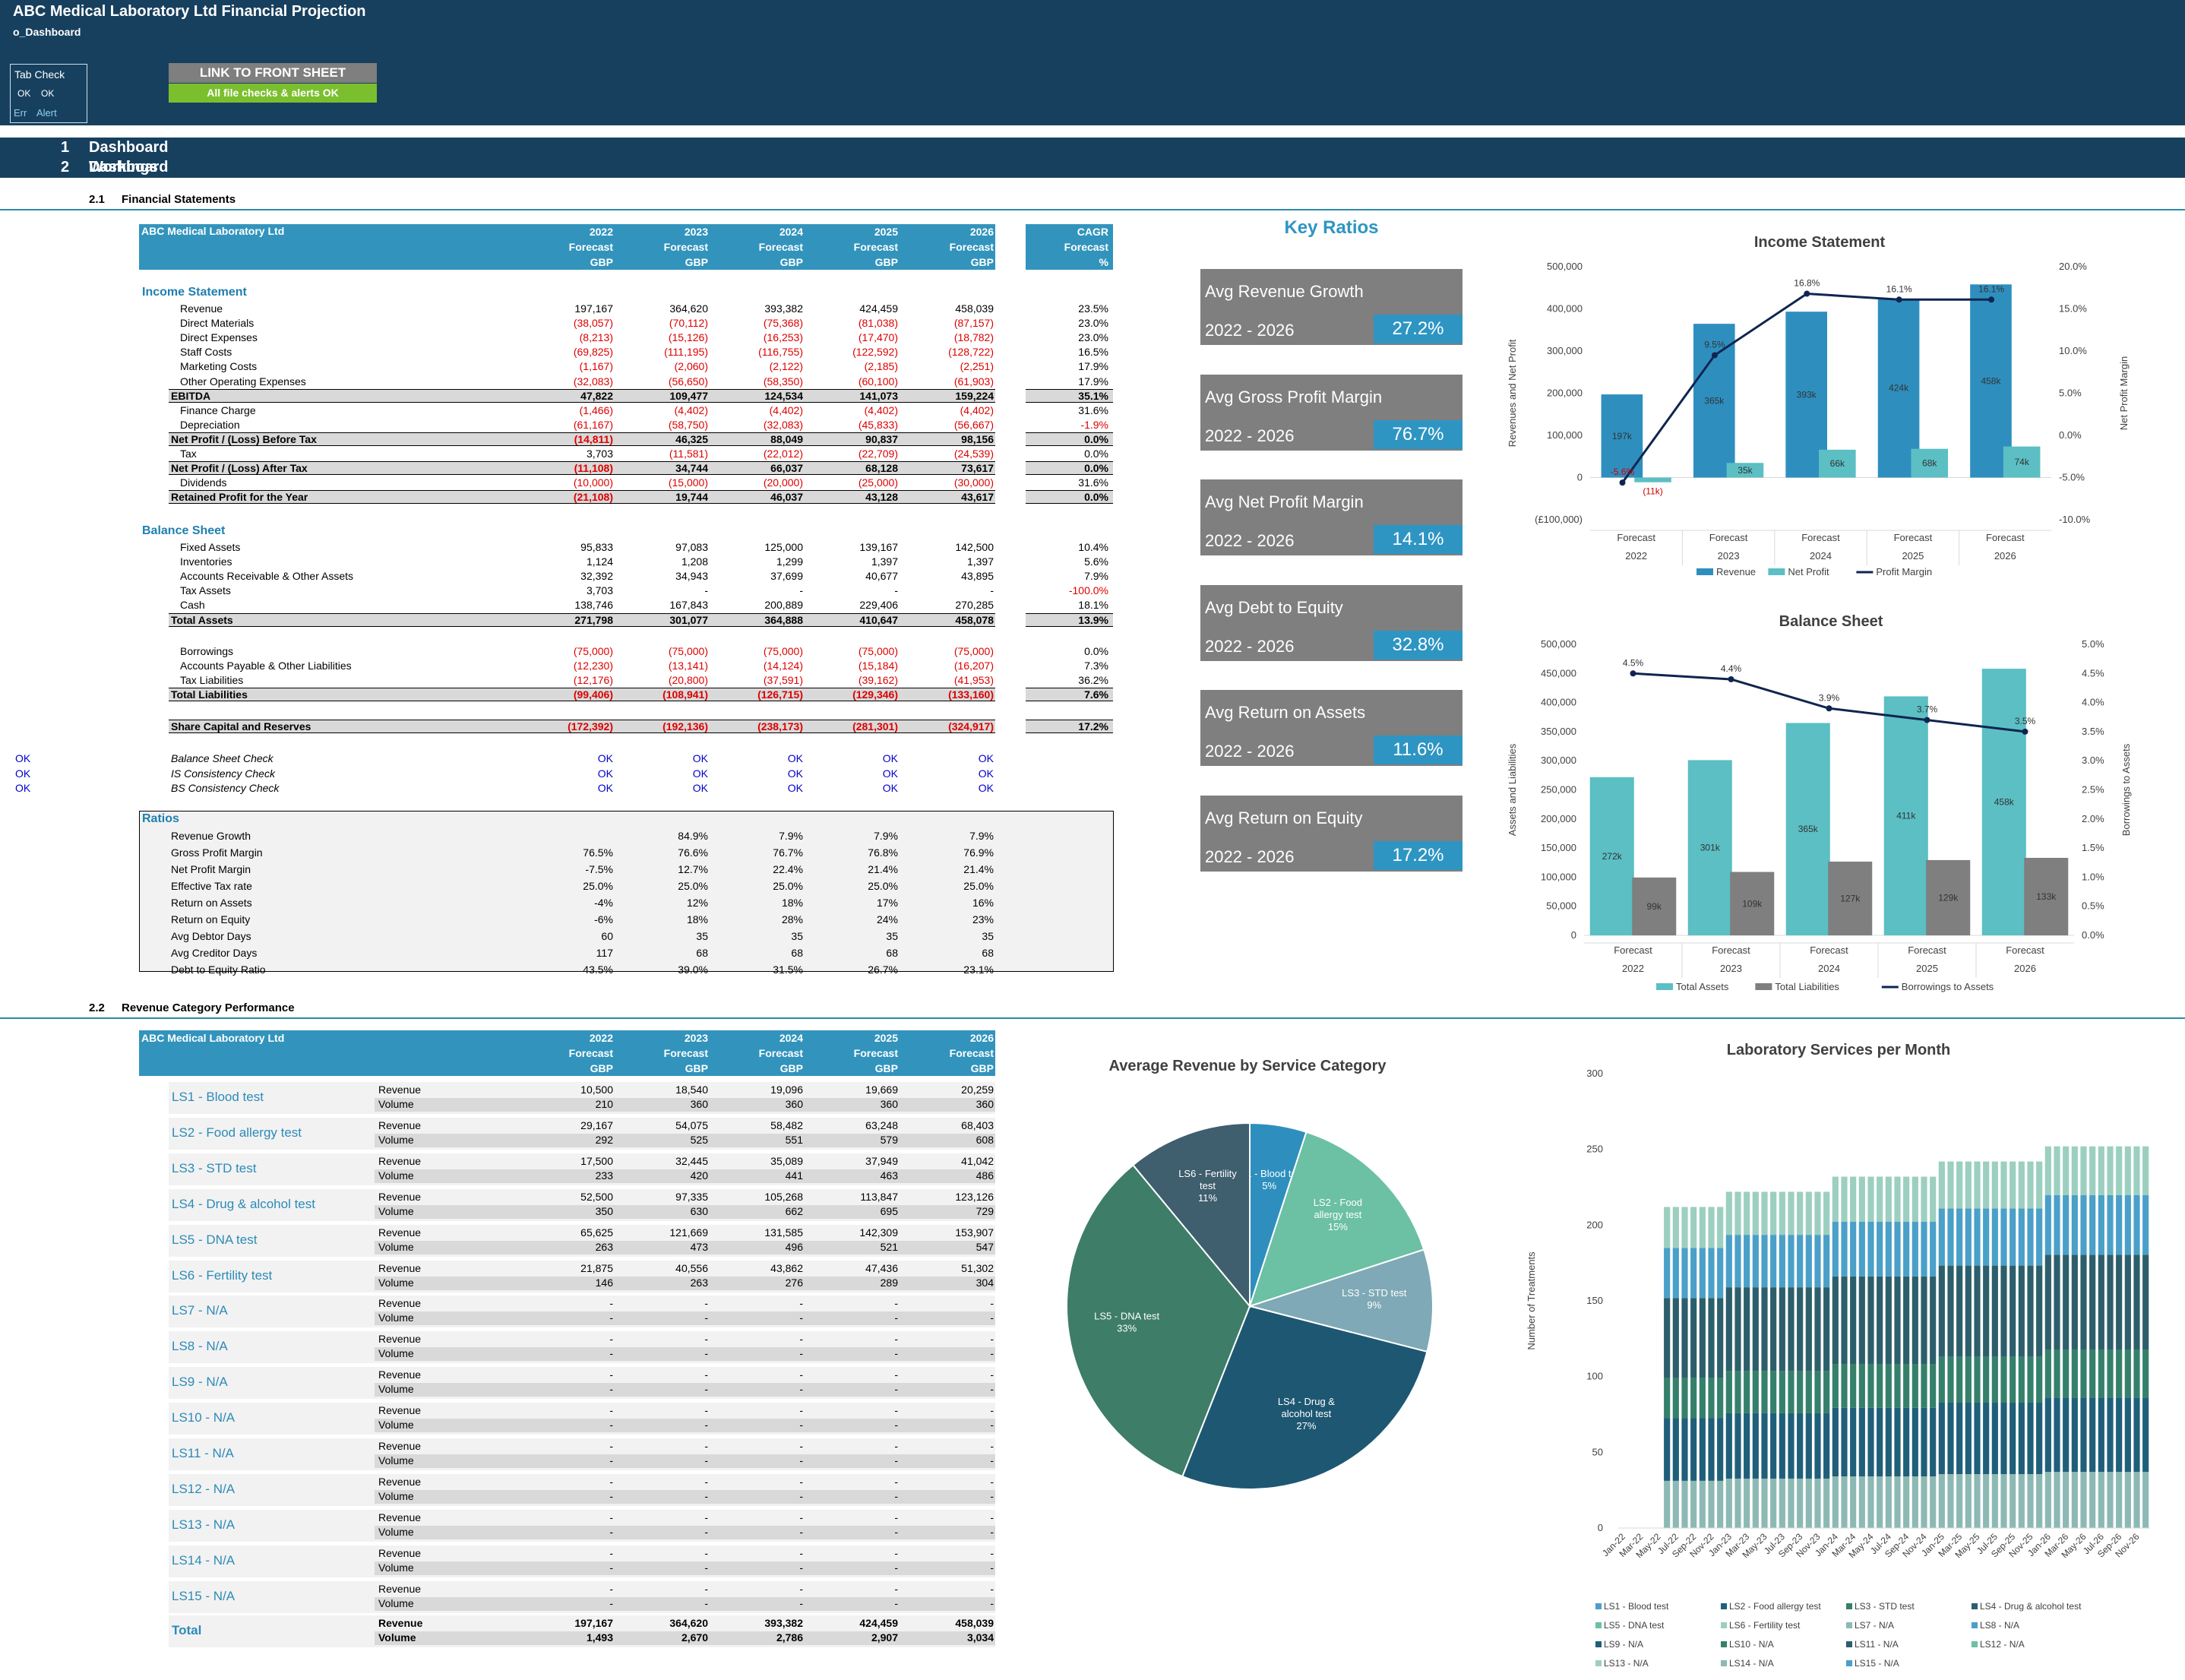 The image size is (2185, 1680). What do you see at coordinates (213, 231) in the screenshot?
I see `company-name: ABC Medical Laboratory Ltd` at bounding box center [213, 231].